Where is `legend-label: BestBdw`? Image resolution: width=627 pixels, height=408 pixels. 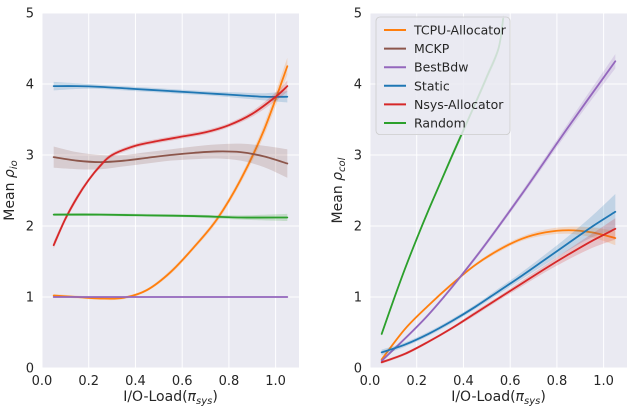 legend-label: BestBdw is located at coordinates (441, 67).